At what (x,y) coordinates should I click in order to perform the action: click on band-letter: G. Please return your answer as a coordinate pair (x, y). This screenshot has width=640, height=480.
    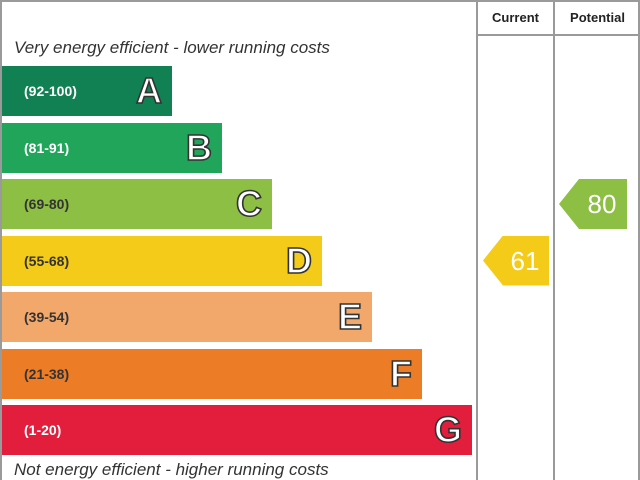
    Looking at the image, I should click on (448, 429).